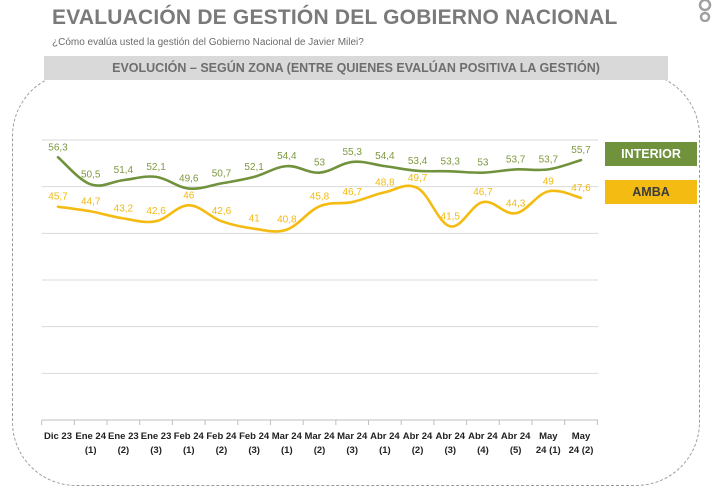  Describe the element at coordinates (451, 161) in the screenshot. I see `data-label-interior: 53,3` at that location.